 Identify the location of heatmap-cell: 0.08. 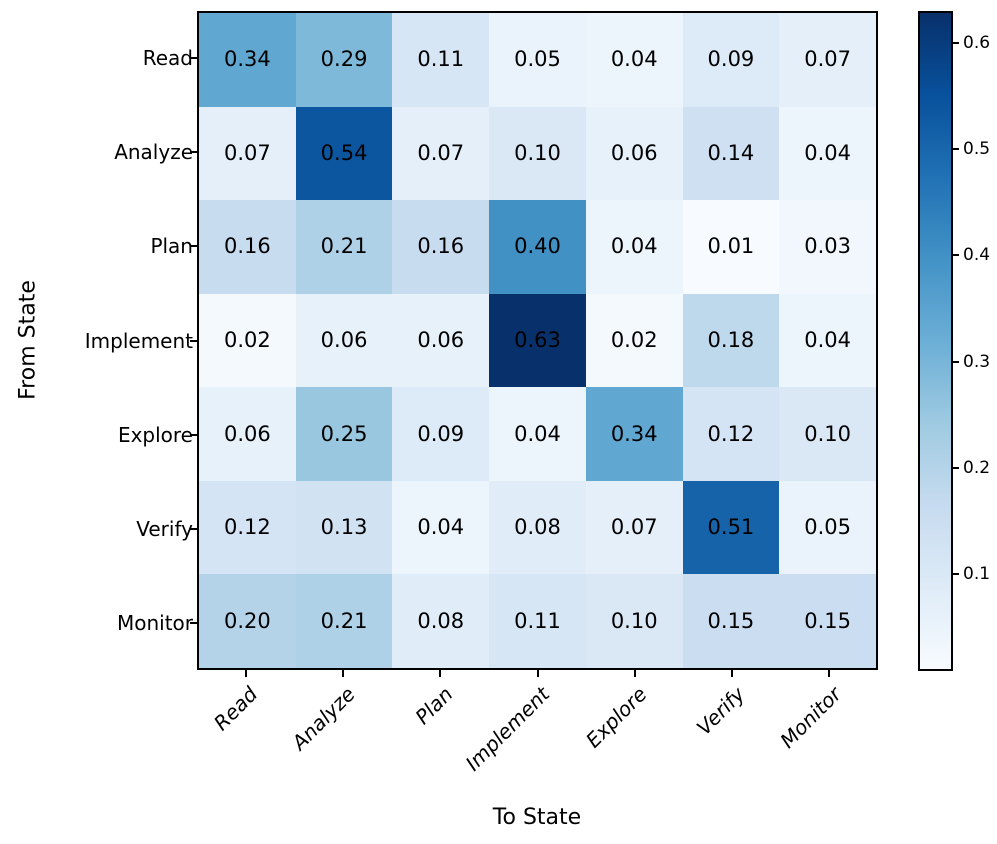
(441, 621).